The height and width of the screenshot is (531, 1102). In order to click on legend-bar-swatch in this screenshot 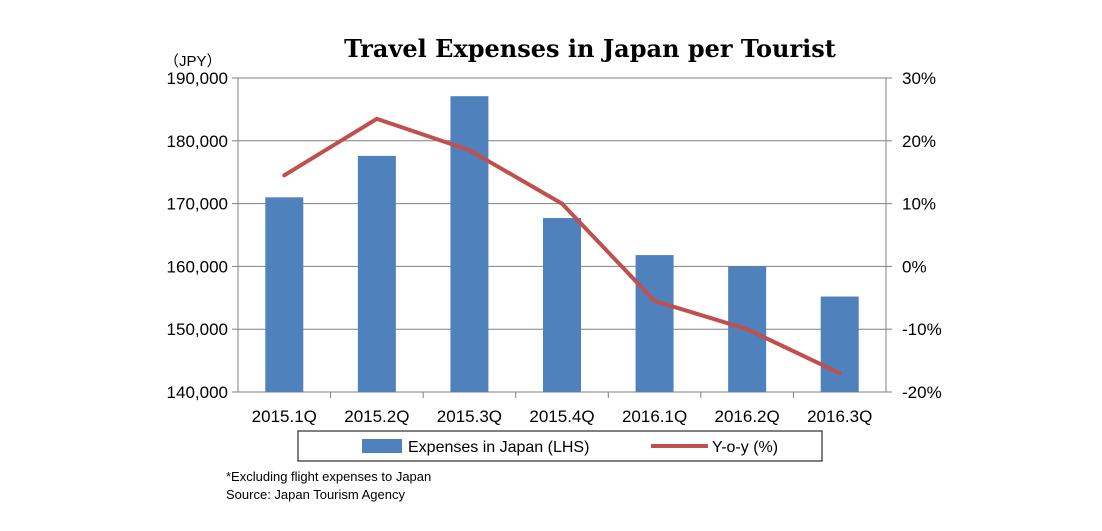, I will do `click(382, 446)`.